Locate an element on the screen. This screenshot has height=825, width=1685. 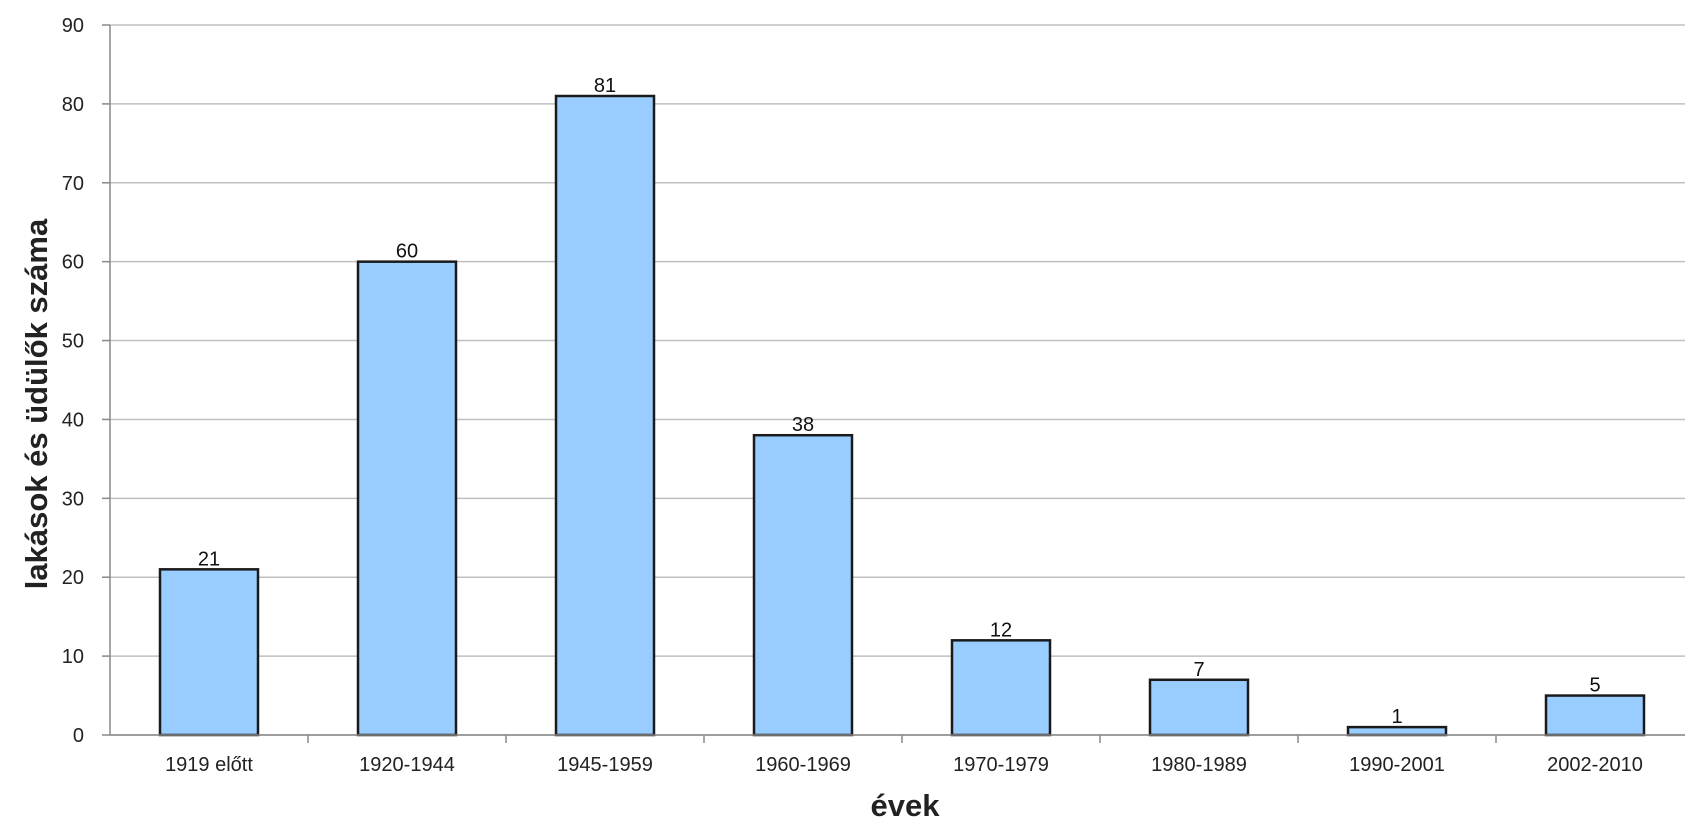
x-tick-label: 1920-1944 is located at coordinates (407, 765).